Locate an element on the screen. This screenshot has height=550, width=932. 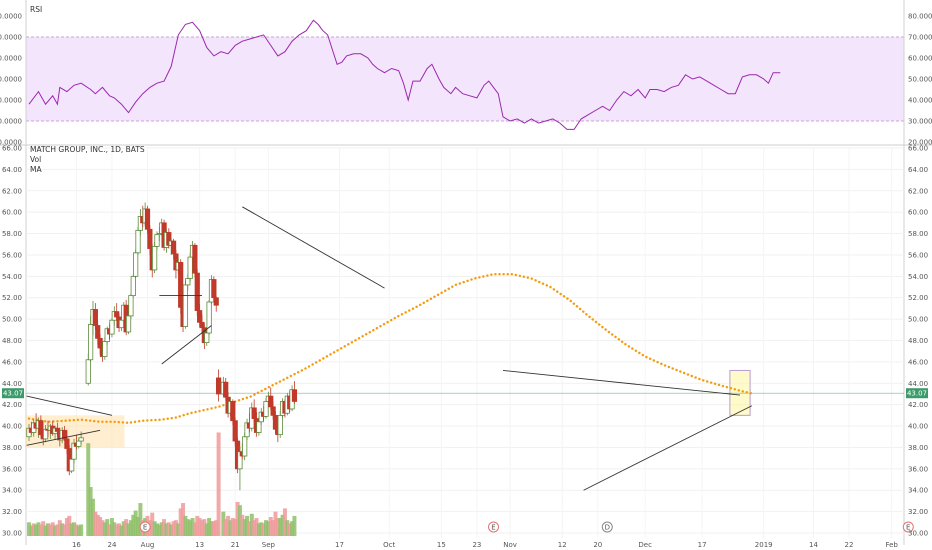
time-tick-label: 16 is located at coordinates (76, 545).